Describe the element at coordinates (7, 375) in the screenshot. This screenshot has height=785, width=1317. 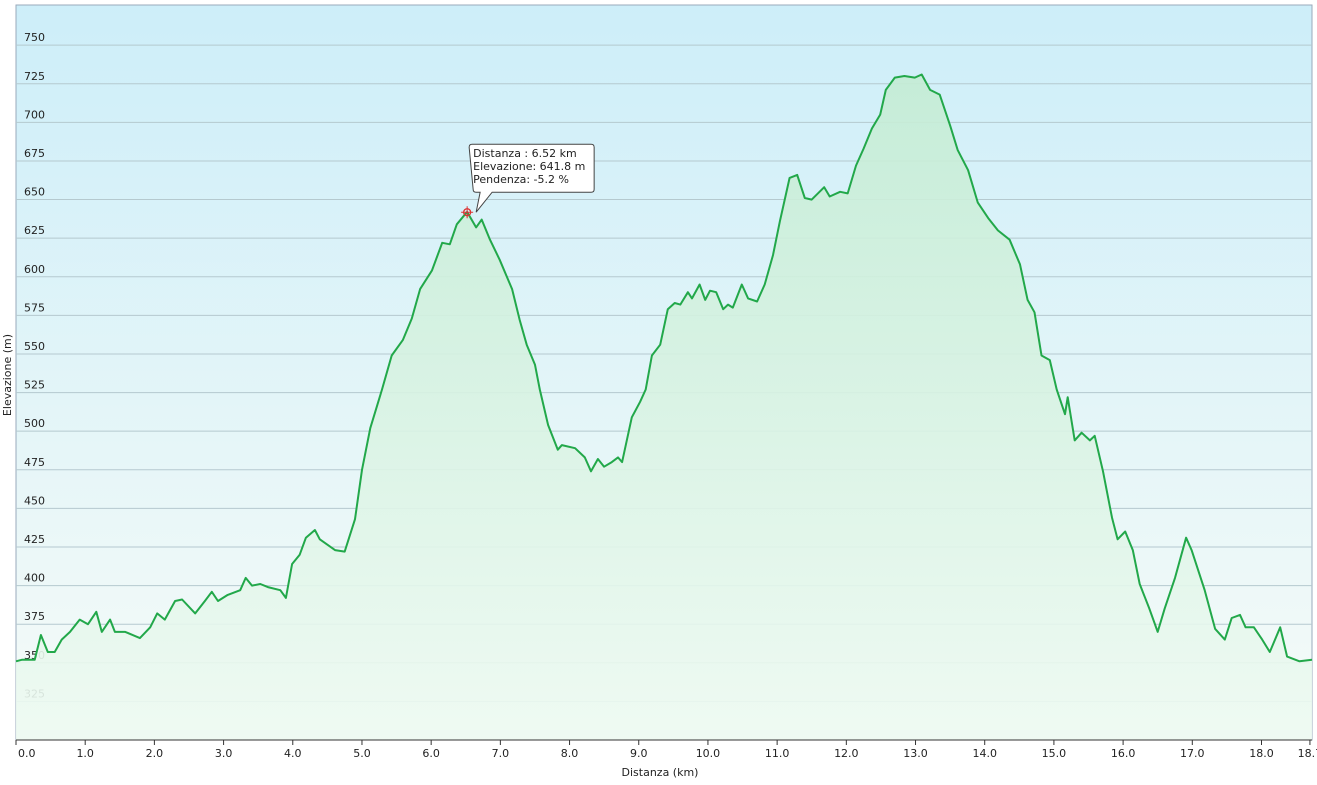
I see `y-axis-label: Elevazione (m)` at that location.